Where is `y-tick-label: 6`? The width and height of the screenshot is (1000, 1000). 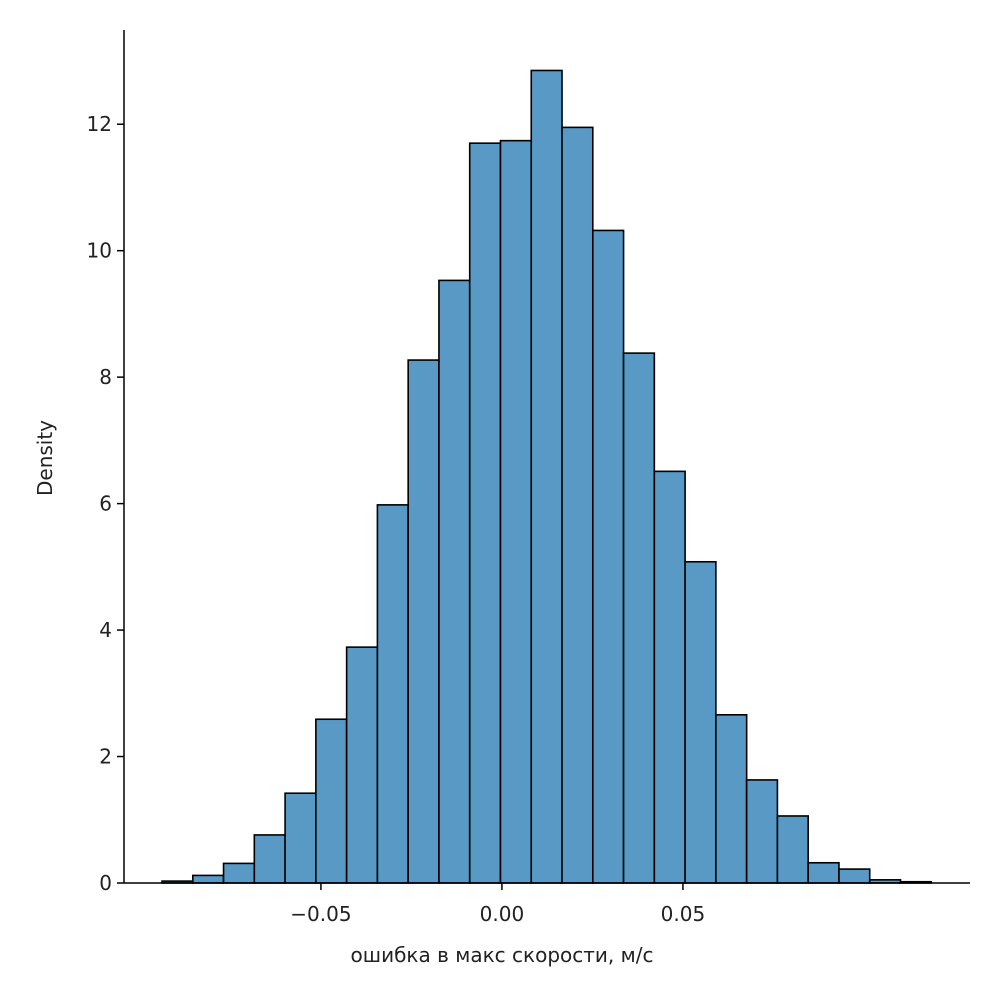
y-tick-label: 6 is located at coordinates (105, 504).